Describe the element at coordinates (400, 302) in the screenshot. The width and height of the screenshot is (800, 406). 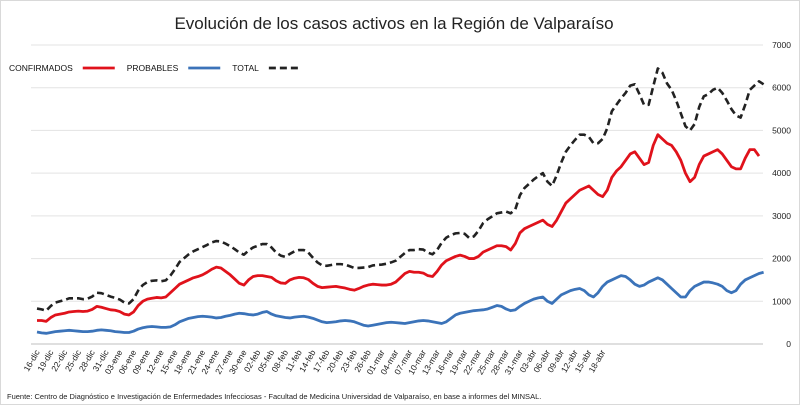
I see `series-line-probables` at that location.